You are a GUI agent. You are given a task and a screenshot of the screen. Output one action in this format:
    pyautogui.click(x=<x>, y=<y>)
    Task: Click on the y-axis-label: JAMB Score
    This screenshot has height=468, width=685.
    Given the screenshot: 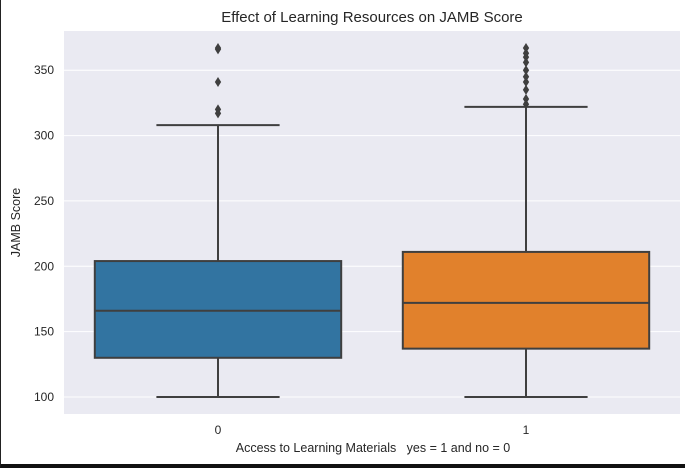 What is the action you would take?
    pyautogui.click(x=16, y=223)
    